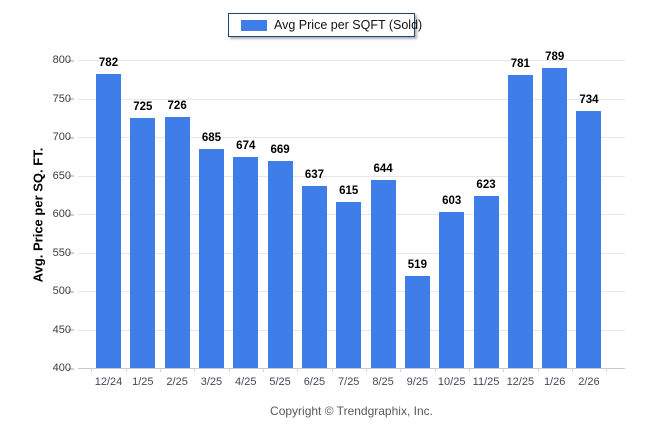 The image size is (646, 434). I want to click on legend: Avg Price per SQFT (Sold), so click(325, 25).